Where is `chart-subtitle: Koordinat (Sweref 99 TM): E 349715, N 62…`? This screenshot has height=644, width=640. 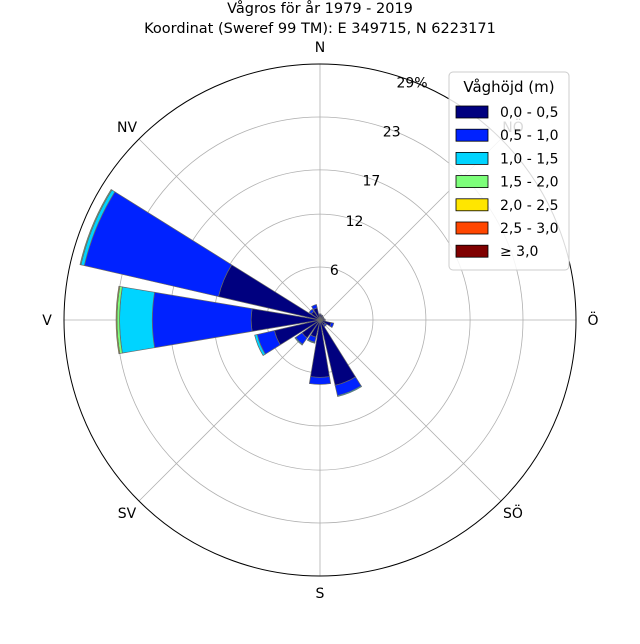 chart-subtitle: Koordinat (Sweref 99 TM): E 349715, N 62… is located at coordinates (320, 29).